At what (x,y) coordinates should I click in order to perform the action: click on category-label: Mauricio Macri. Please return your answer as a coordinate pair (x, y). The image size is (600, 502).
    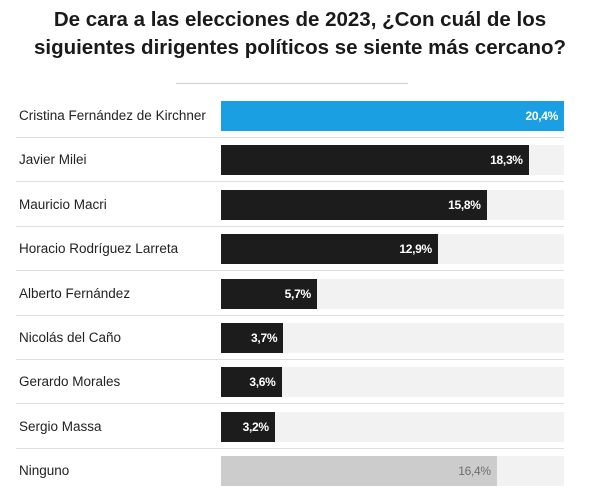
    Looking at the image, I should click on (63, 204).